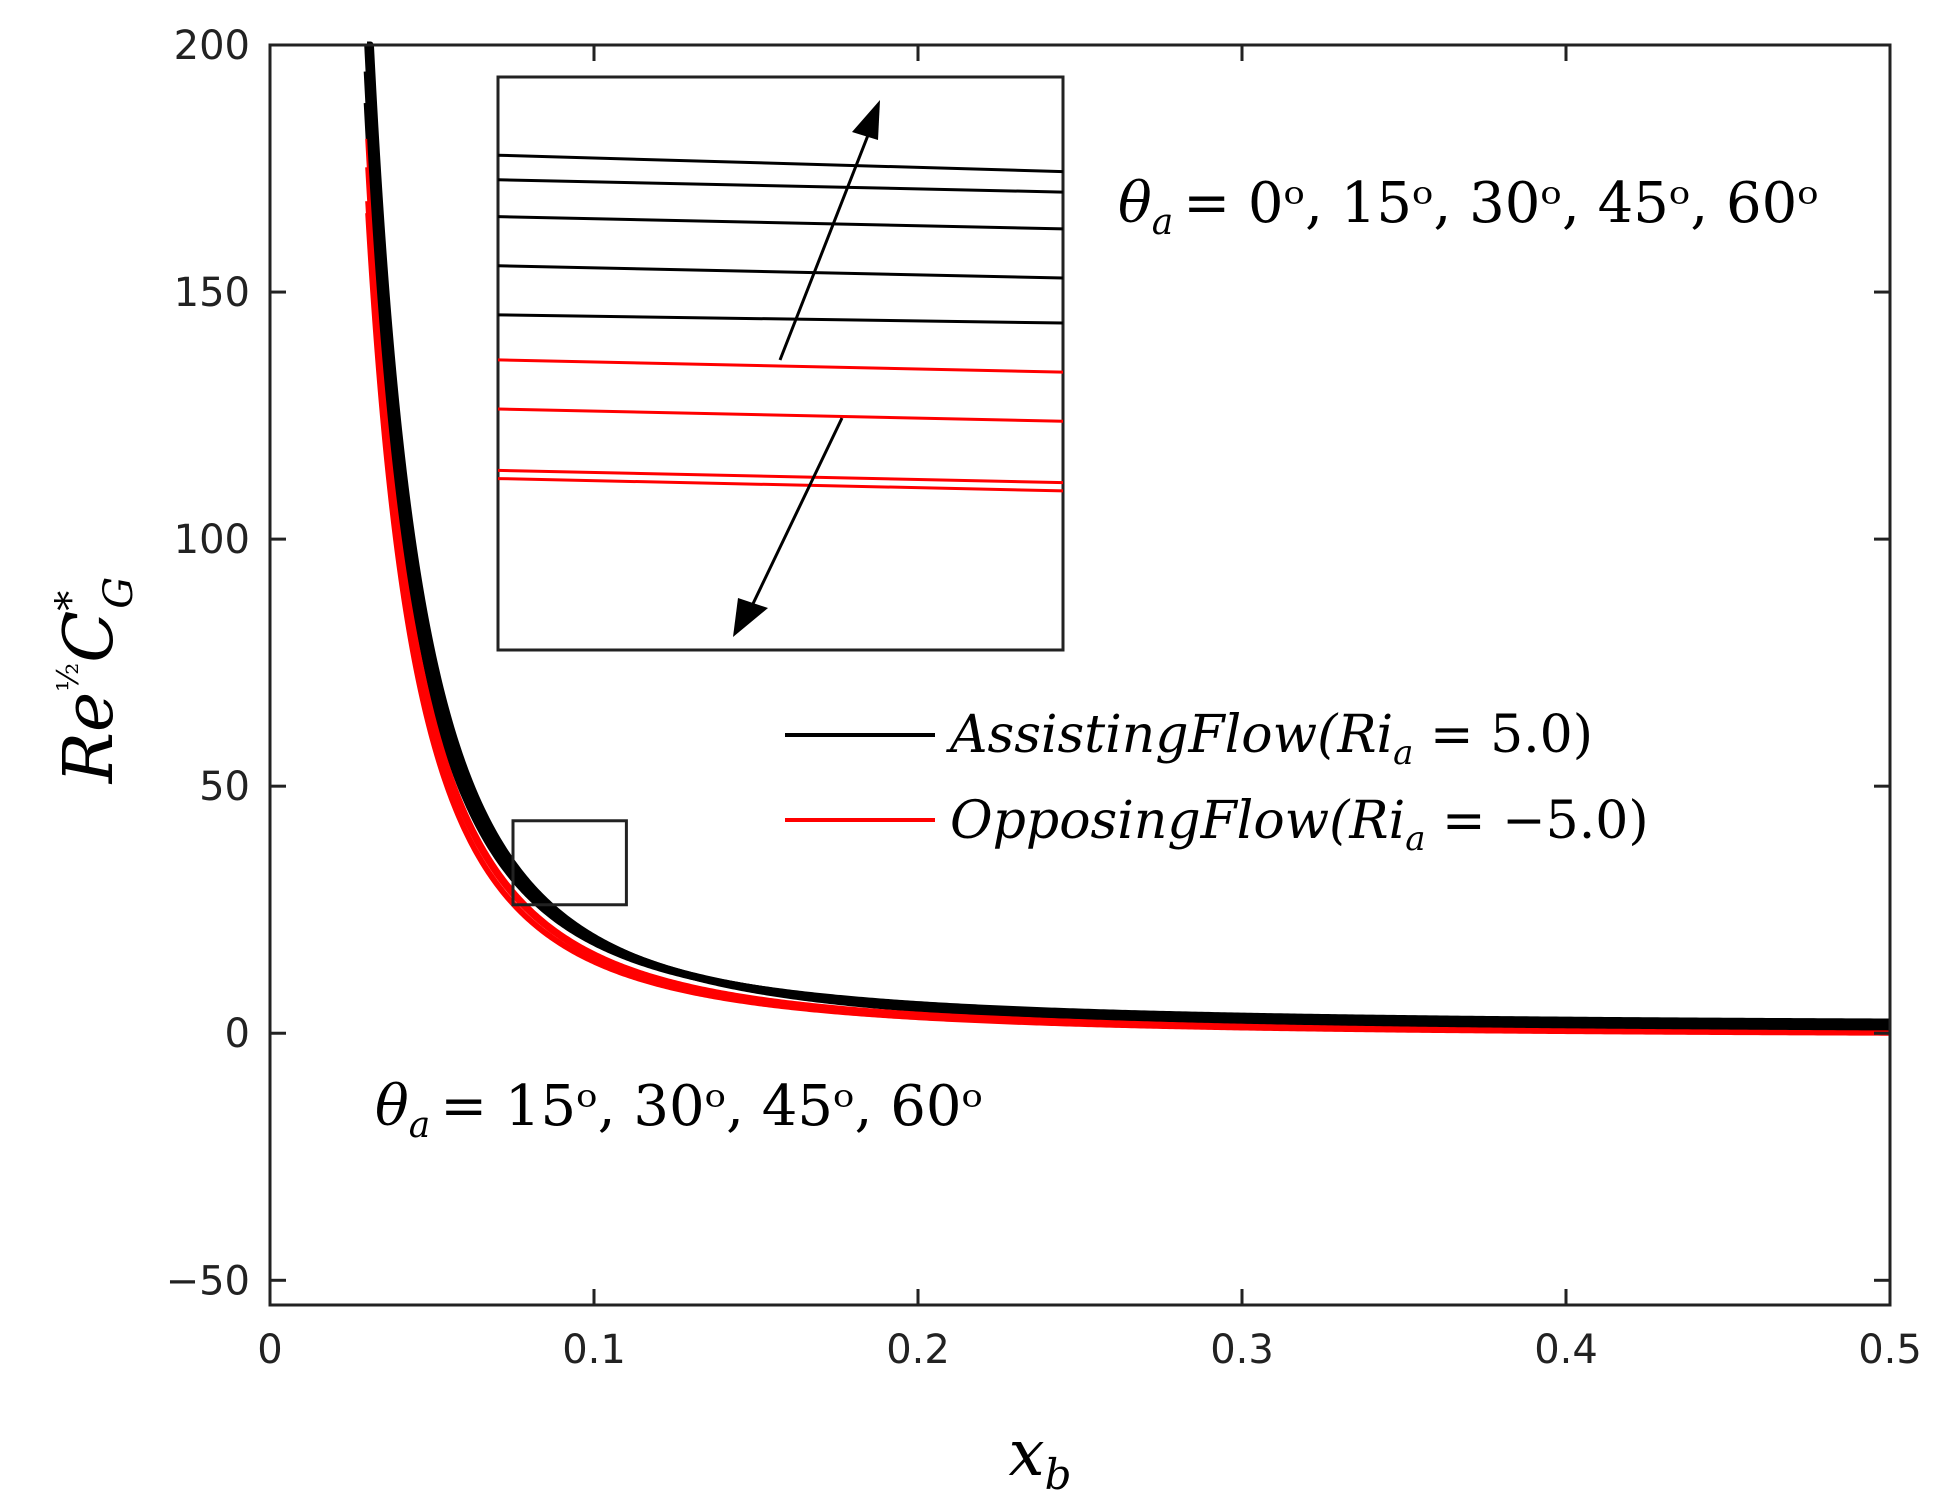 This screenshot has height=1498, width=1936. I want to click on x-tick-label: 0.3, so click(1242, 1350).